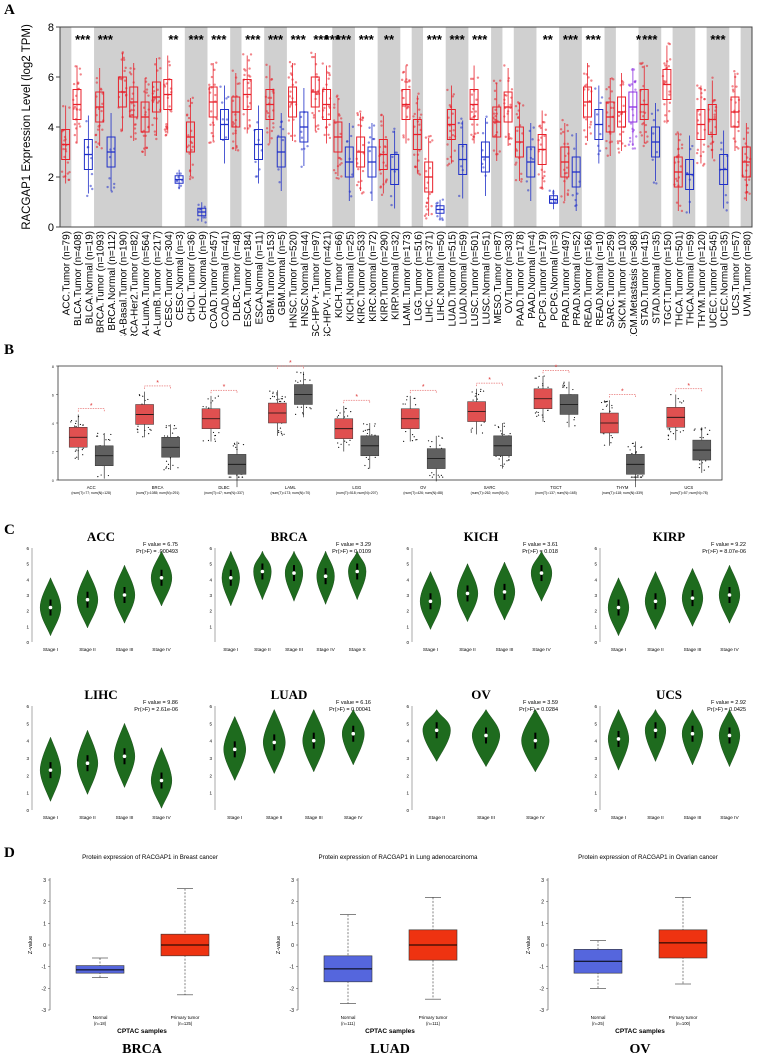  Describe the element at coordinates (101, 282) in the screenshot. I see `category-label: BRCA.Tumor (n=1093)` at that location.